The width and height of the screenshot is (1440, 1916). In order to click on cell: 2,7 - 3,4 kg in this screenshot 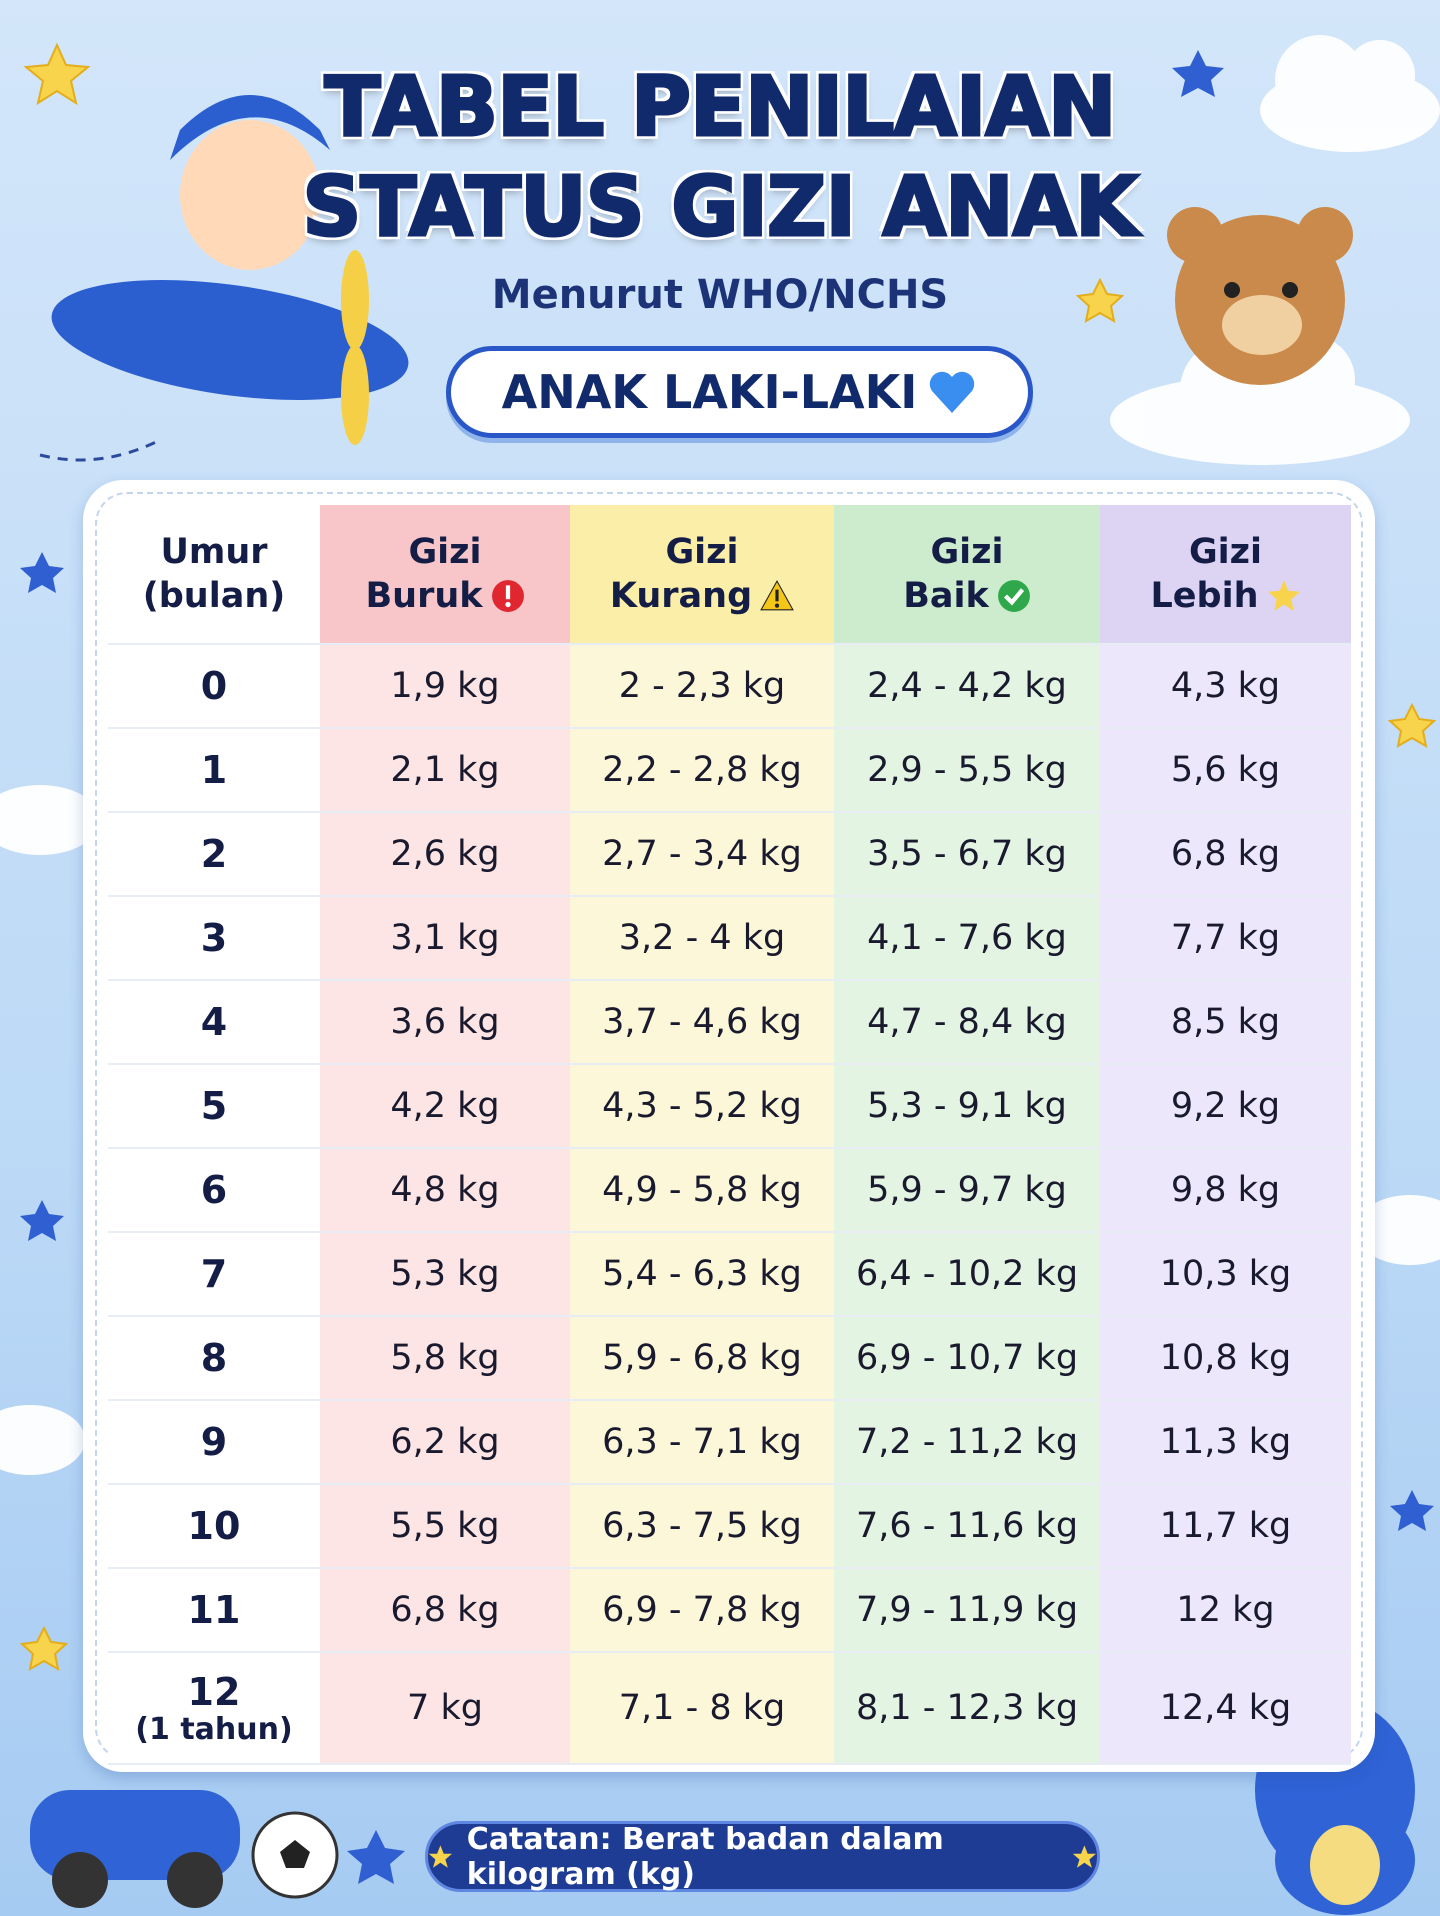, I will do `click(702, 854)`.